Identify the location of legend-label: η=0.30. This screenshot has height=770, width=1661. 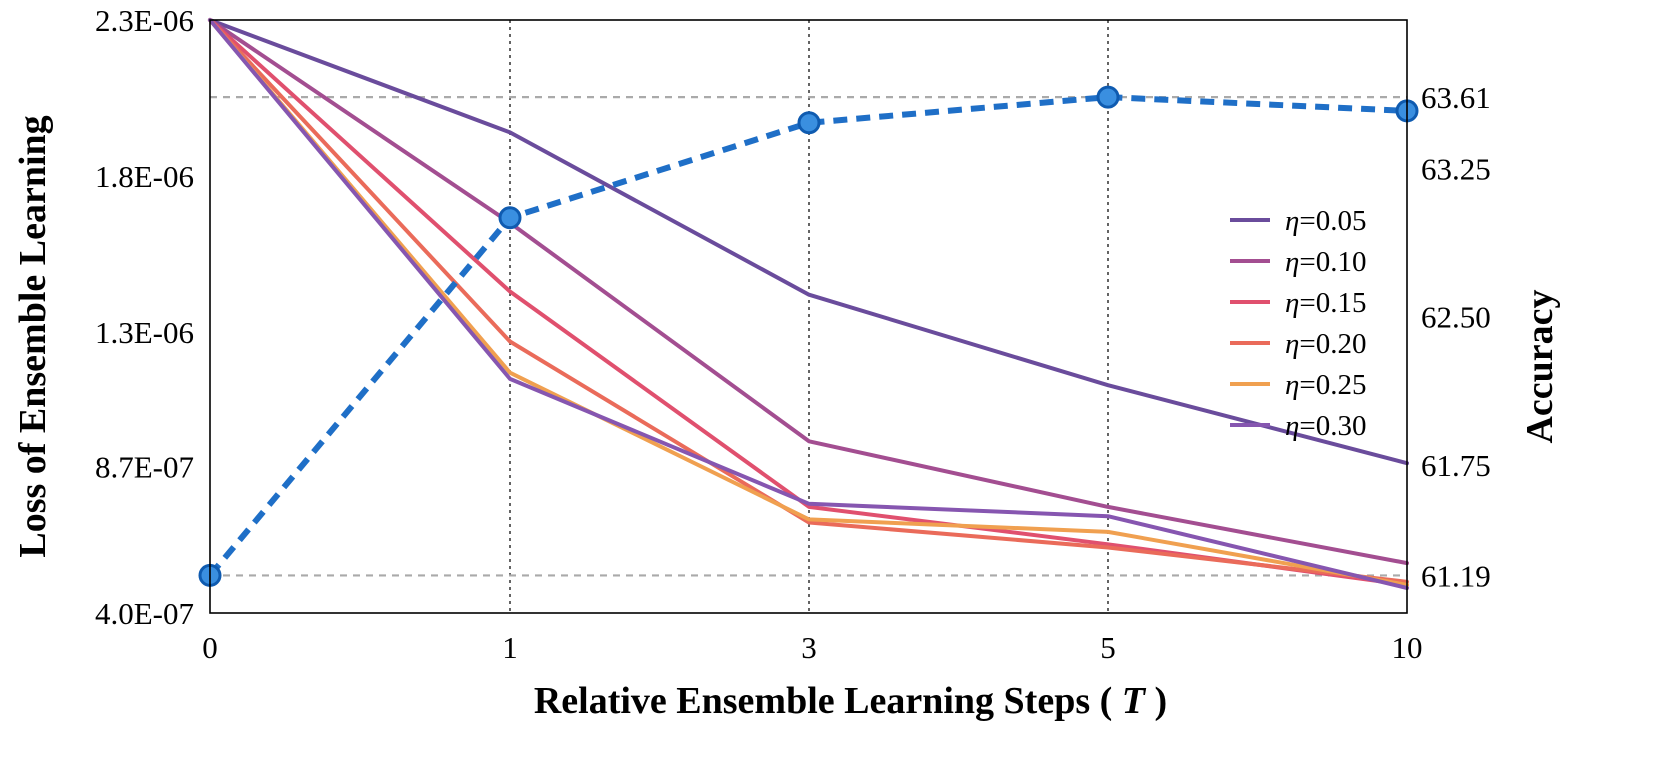
(1326, 426).